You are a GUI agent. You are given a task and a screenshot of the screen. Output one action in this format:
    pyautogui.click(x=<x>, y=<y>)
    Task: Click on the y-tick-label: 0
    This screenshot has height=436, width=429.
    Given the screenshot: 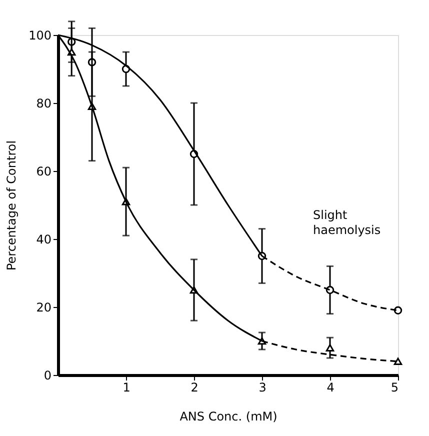 What is the action you would take?
    pyautogui.click(x=48, y=375)
    